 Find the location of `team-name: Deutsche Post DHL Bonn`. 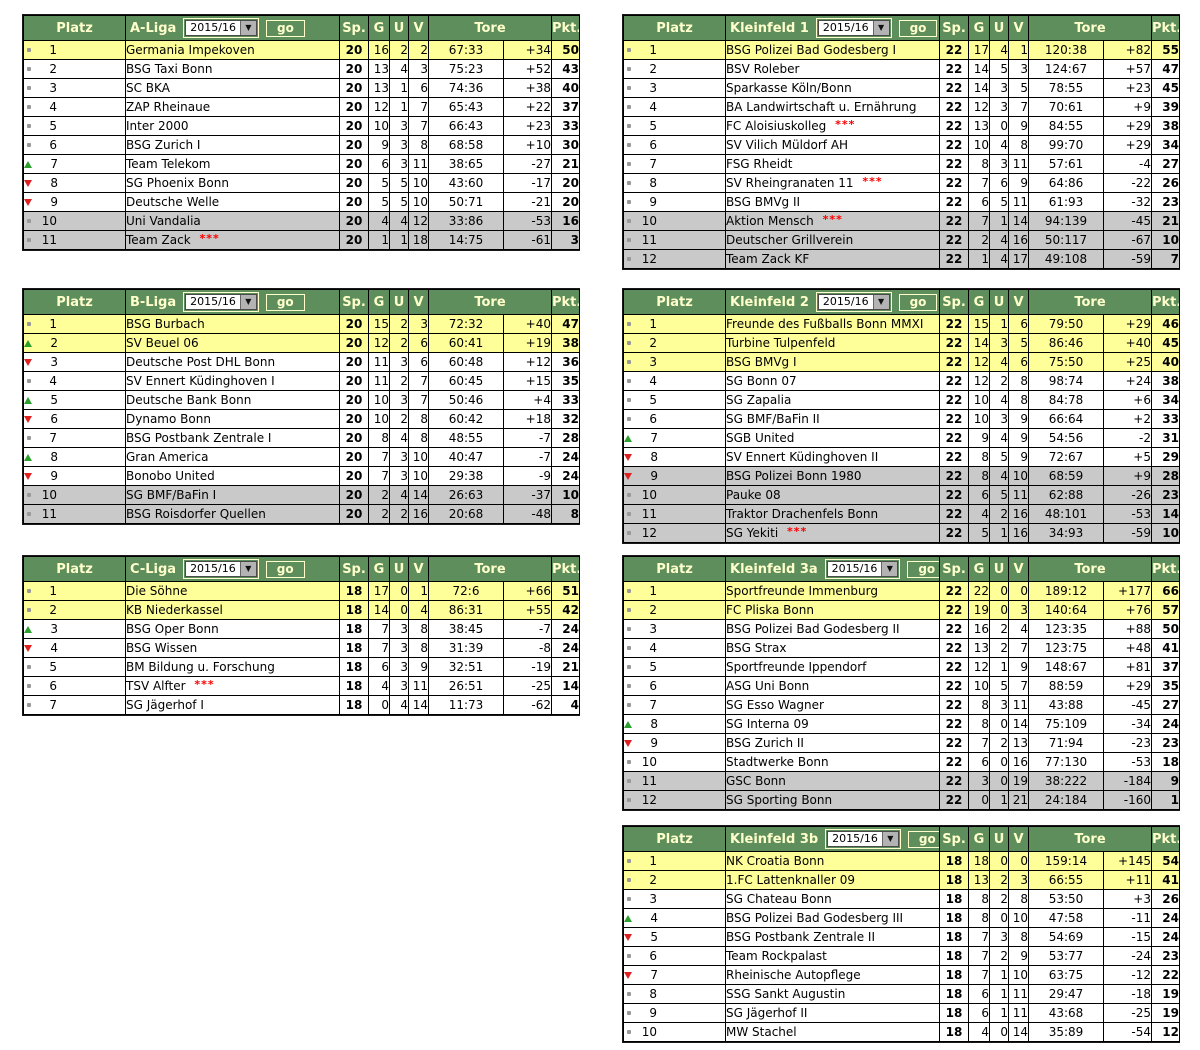

team-name: Deutsche Post DHL Bonn is located at coordinates (201, 362).